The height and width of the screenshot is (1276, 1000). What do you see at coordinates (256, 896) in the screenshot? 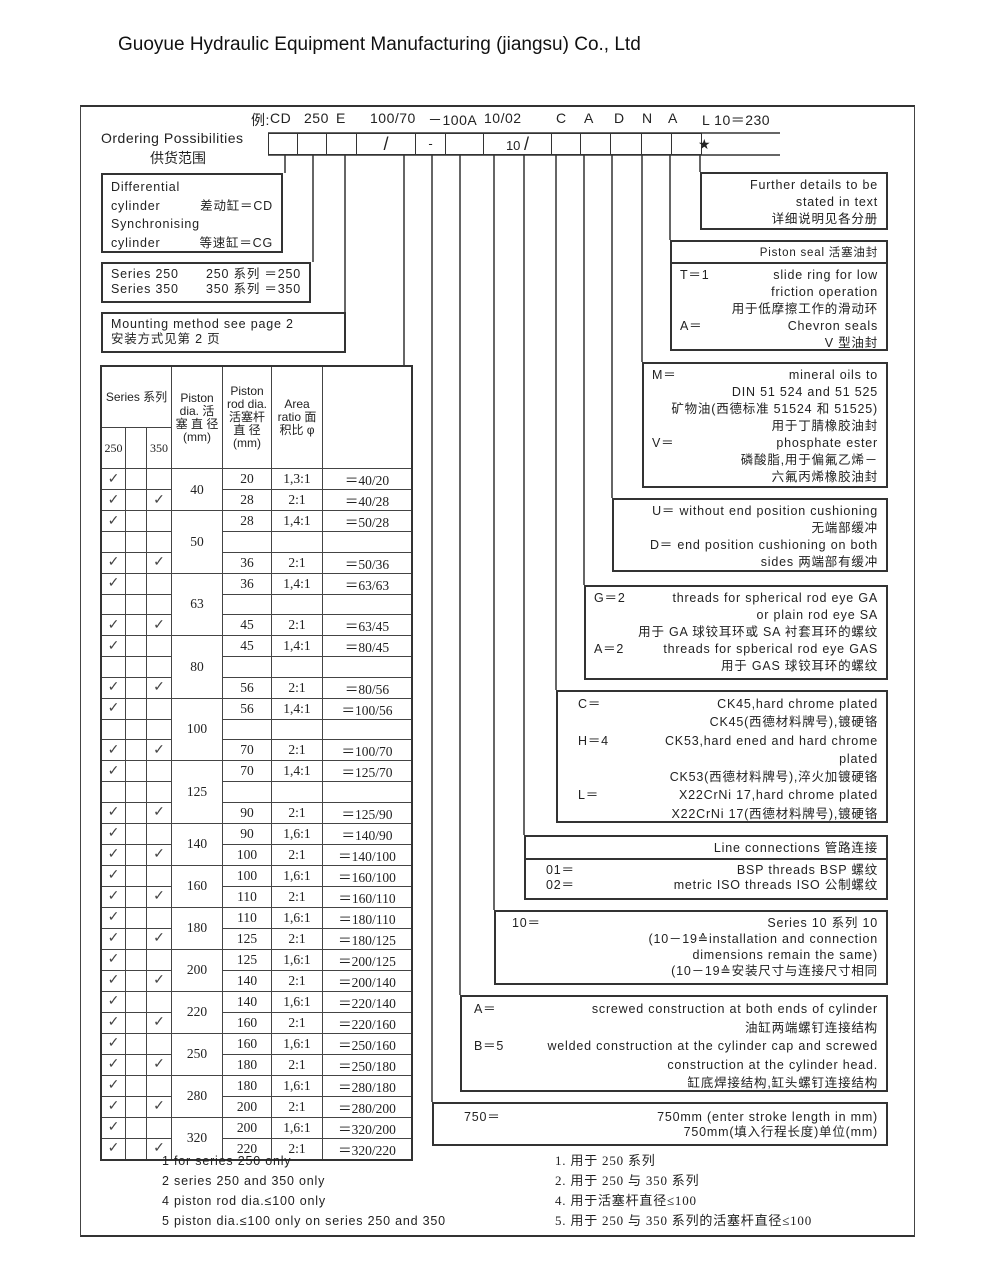
I see `table-row: ✓ ✓ 110 2:1 ＝160/110` at bounding box center [256, 896].